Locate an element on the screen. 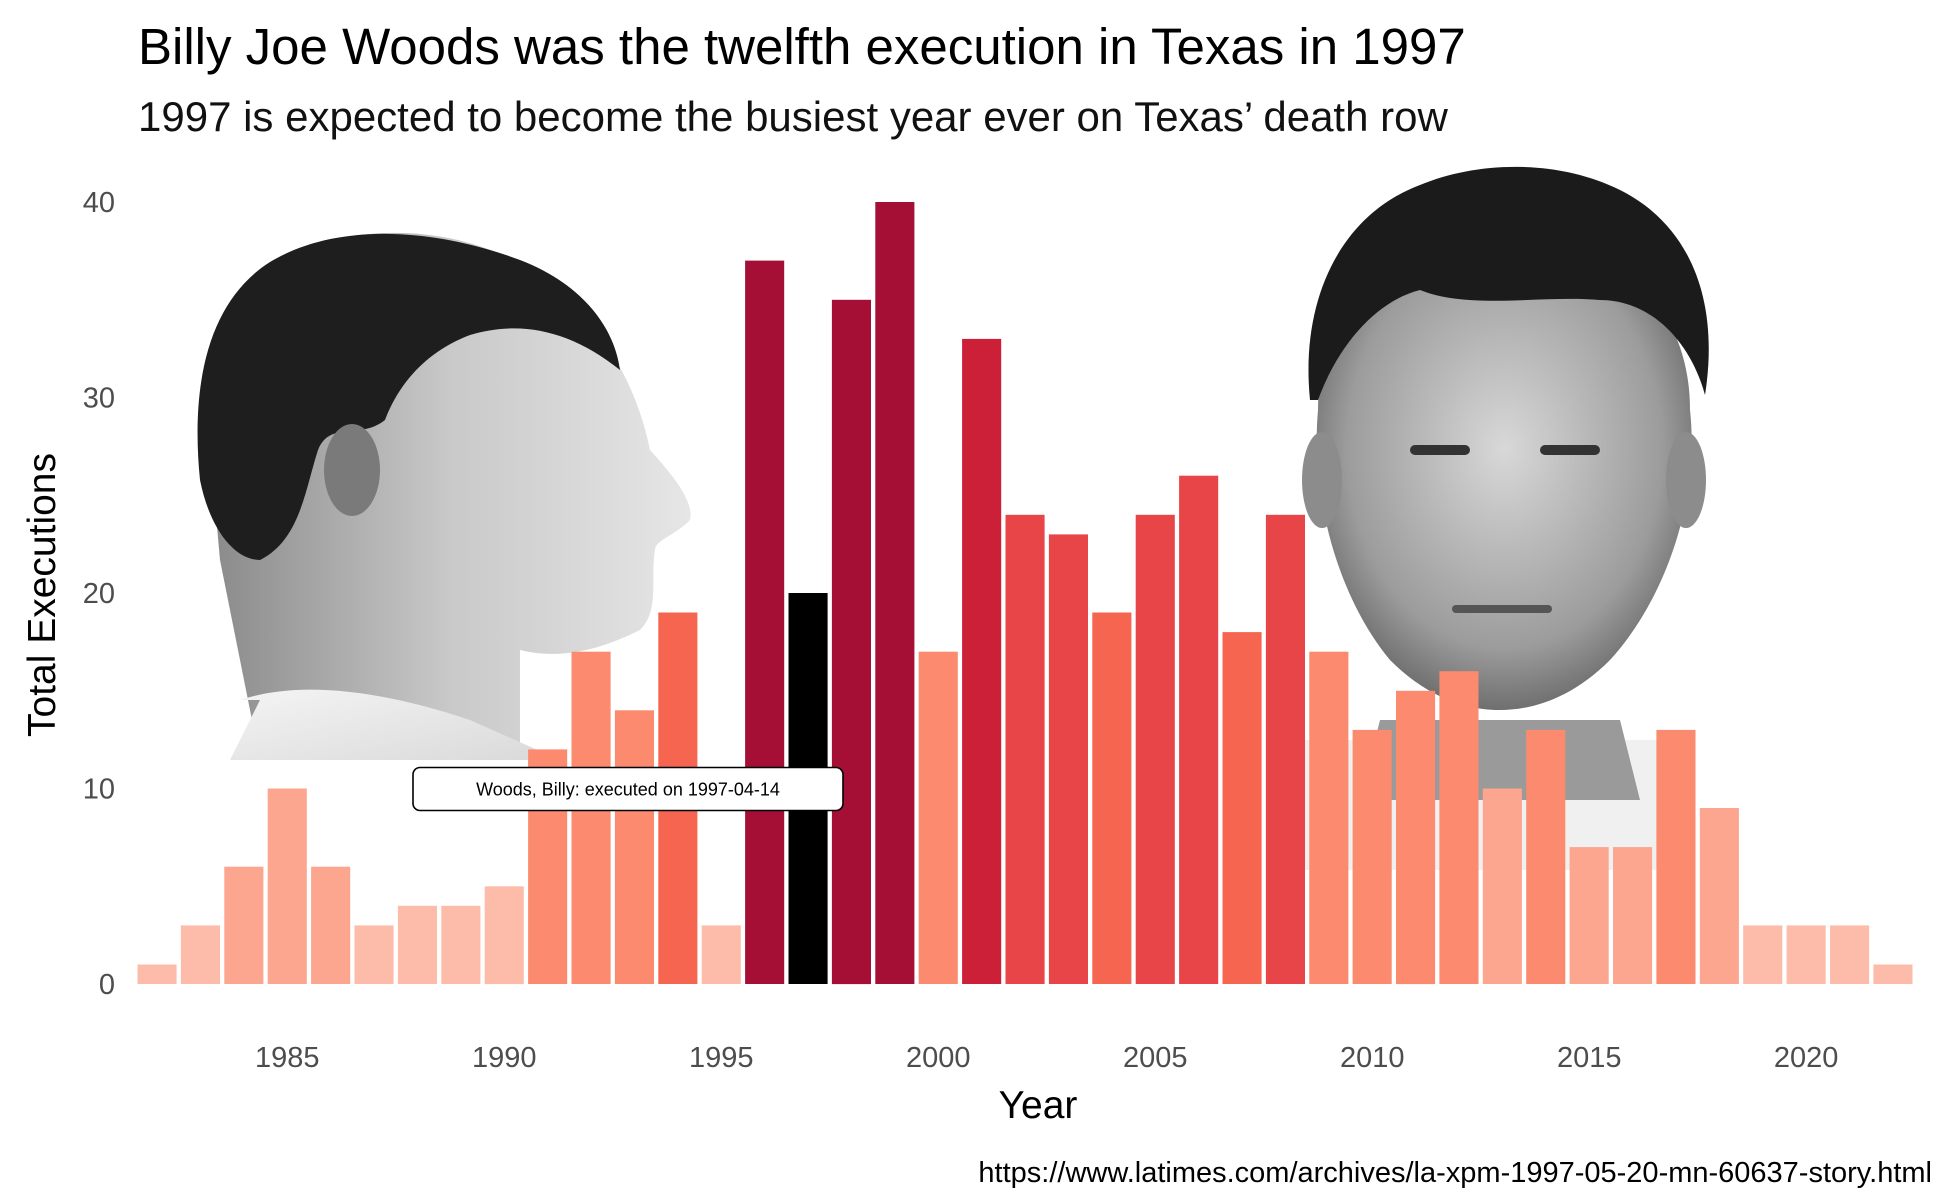 The image size is (1950, 1204). bar-1983 is located at coordinates (200, 954).